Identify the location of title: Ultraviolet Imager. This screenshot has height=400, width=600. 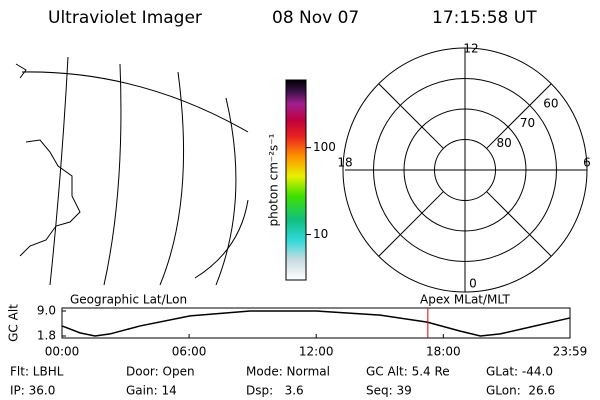
(125, 18).